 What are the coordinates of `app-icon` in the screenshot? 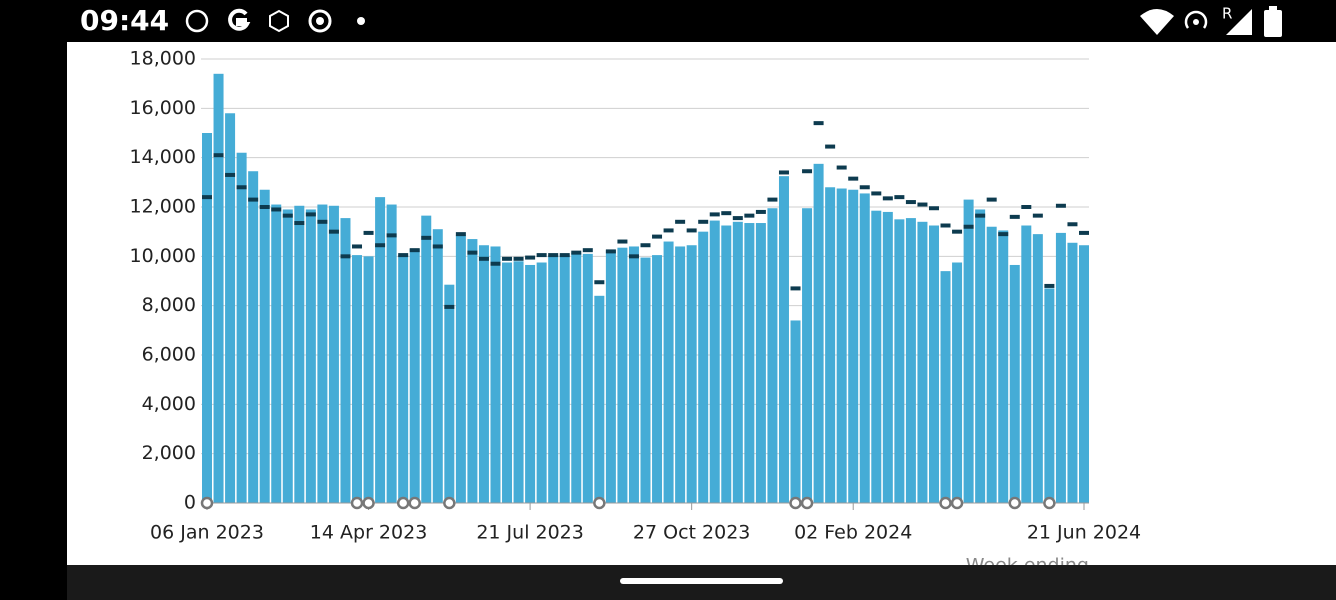 It's located at (279, 21).